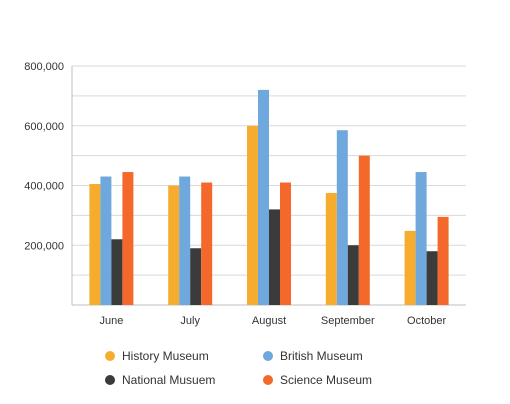 The image size is (510, 404). What do you see at coordinates (44, 246) in the screenshot?
I see `y-tick-label: 200,000` at bounding box center [44, 246].